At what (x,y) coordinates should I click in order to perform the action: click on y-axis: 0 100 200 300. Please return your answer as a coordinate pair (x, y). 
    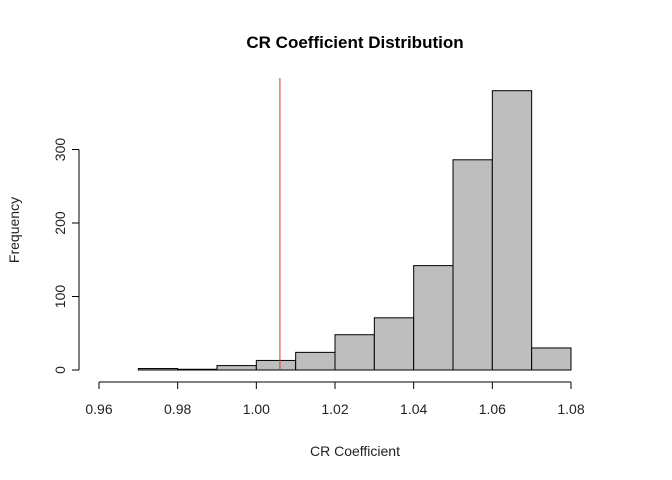
    Looking at the image, I should click on (66, 256).